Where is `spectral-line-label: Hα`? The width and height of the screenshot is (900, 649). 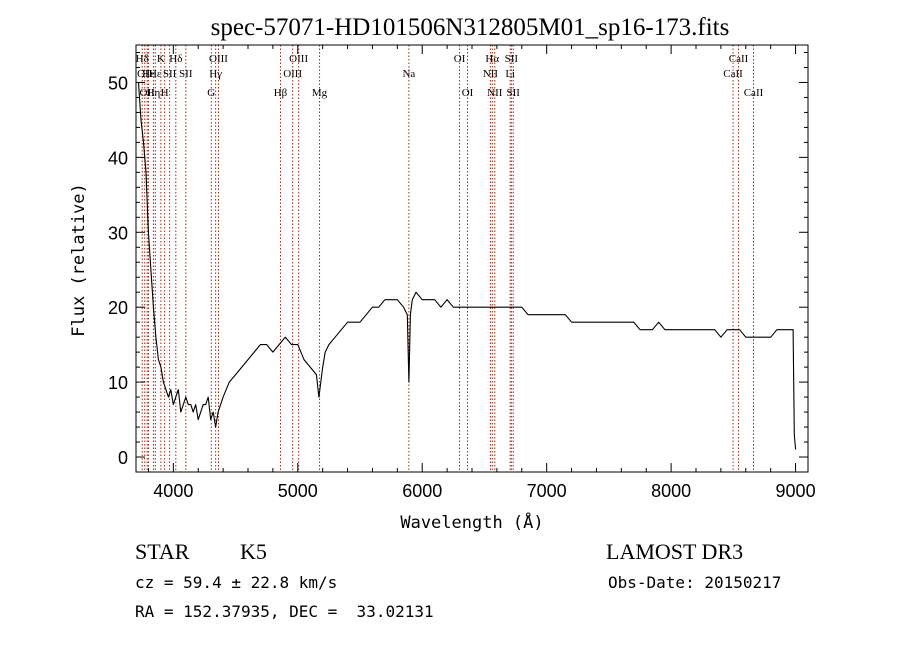
spectral-line-label: Hα is located at coordinates (492, 59).